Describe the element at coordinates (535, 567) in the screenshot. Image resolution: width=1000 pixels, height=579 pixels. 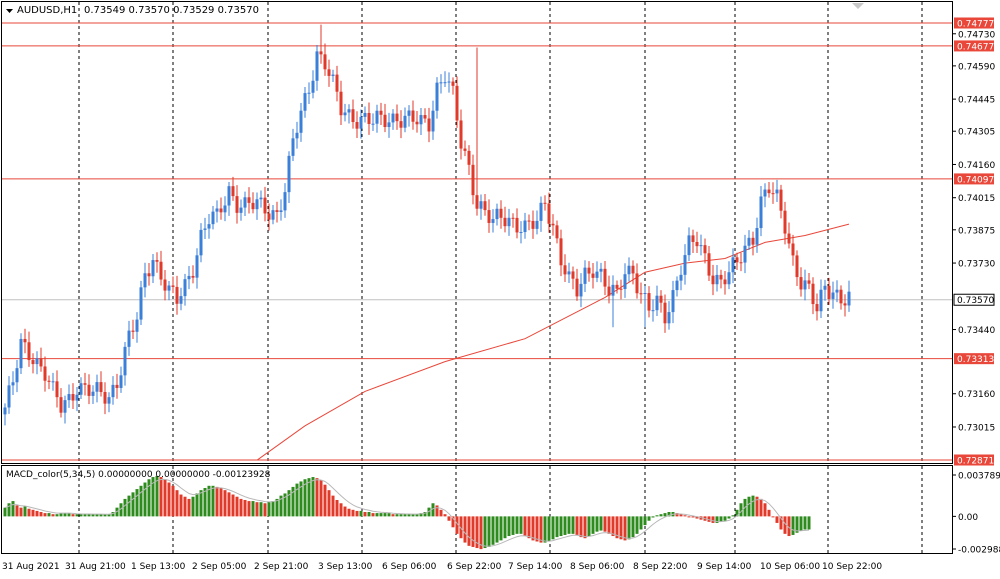
I see `x-tick-label: 7 Sep 14:00` at that location.